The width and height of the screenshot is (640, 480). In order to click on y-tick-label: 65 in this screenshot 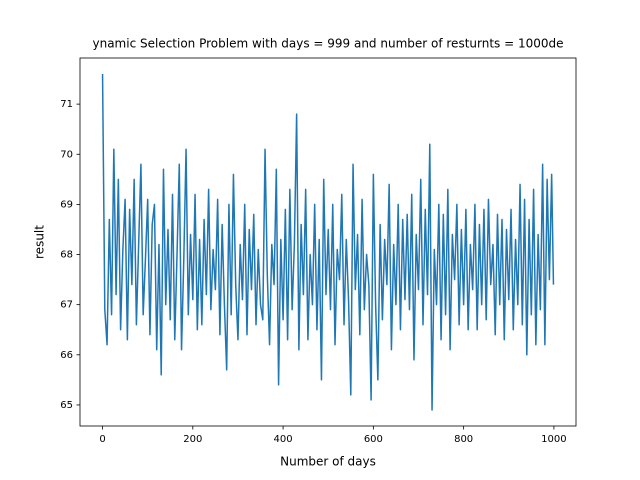, I will do `click(66, 405)`.